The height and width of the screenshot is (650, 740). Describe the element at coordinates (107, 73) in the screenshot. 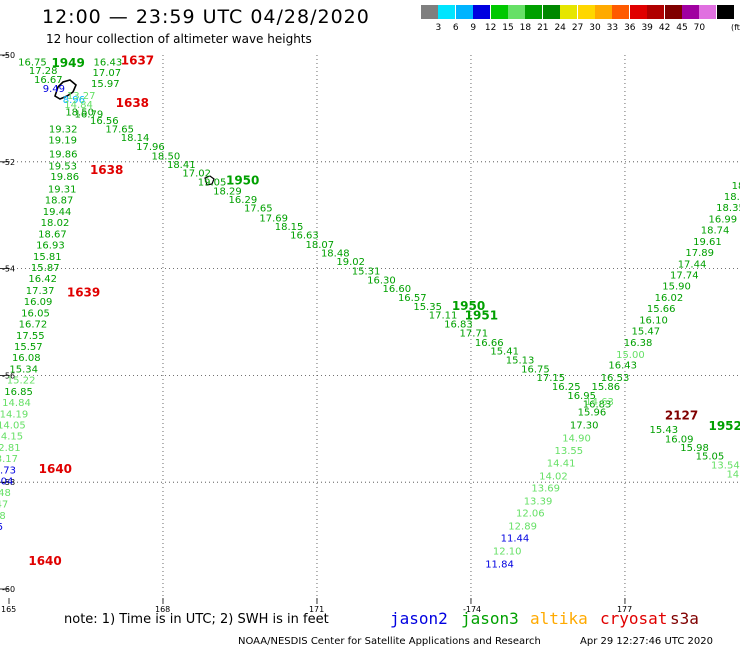

I see `wave-height-value: 17.07` at that location.